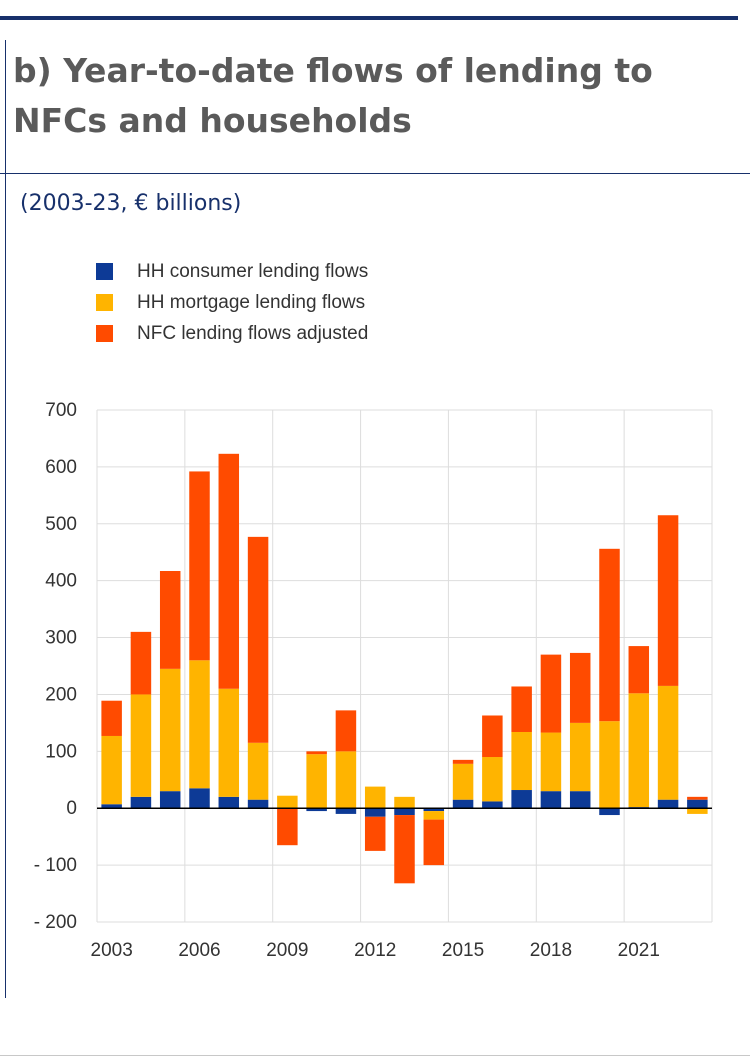 This screenshot has height=1058, width=750. What do you see at coordinates (55, 922) in the screenshot?
I see `y-tick-label: - 200` at bounding box center [55, 922].